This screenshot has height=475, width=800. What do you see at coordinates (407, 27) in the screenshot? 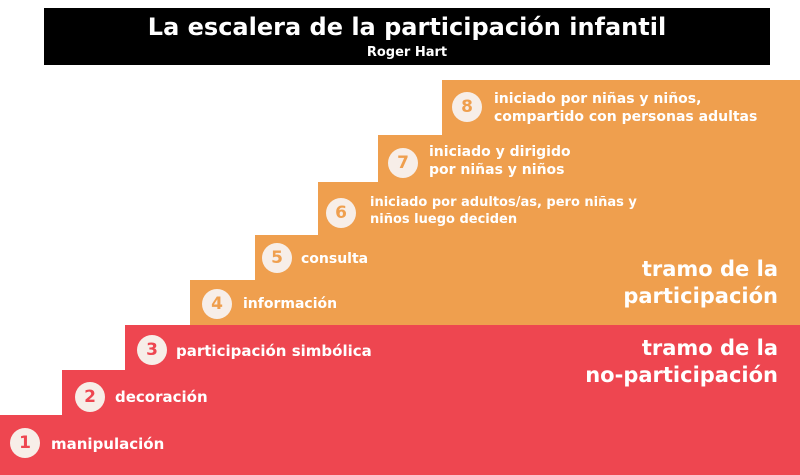
I see `diagram-title: La escalera de la participación infantil` at bounding box center [407, 27].